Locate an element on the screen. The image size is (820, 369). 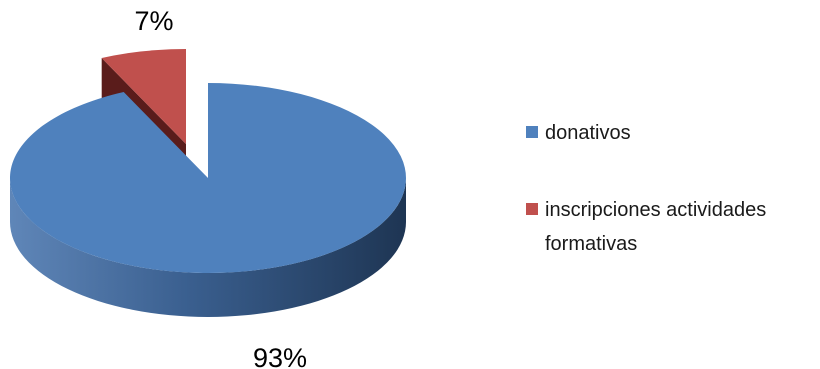
legend-swatch-donativos is located at coordinates (532, 132).